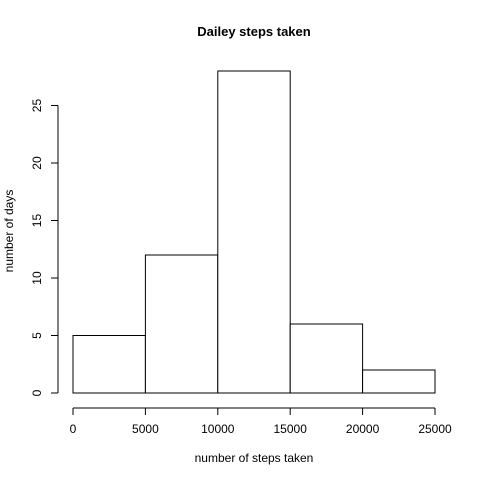  I want to click on y-tick-label-5: 25, so click(37, 106).